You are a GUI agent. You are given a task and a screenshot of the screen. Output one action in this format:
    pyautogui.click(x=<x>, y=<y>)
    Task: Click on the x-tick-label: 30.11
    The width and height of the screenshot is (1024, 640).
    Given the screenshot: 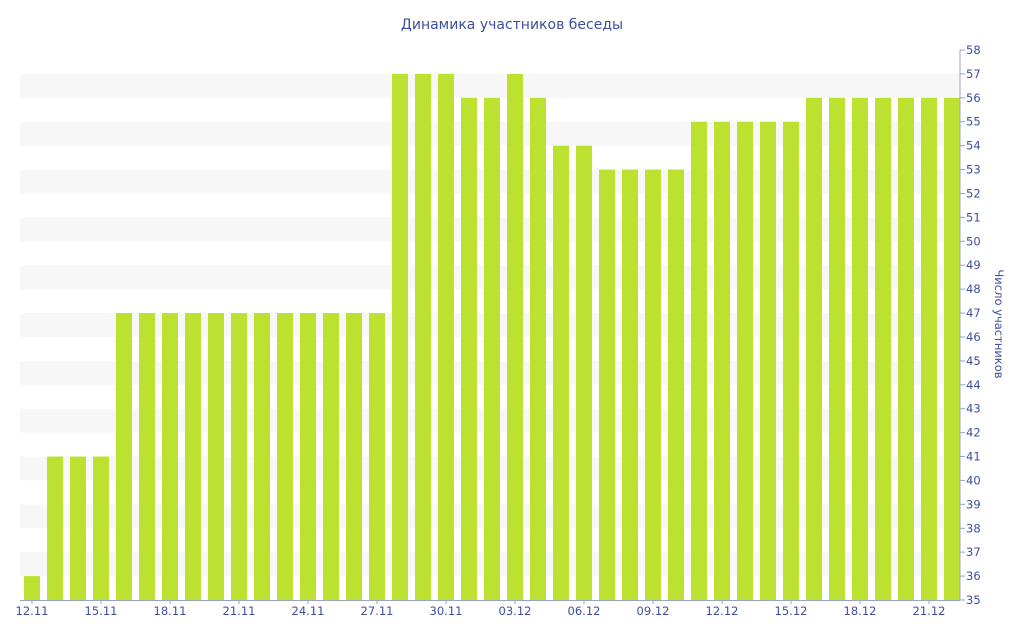 What is the action you would take?
    pyautogui.click(x=446, y=611)
    